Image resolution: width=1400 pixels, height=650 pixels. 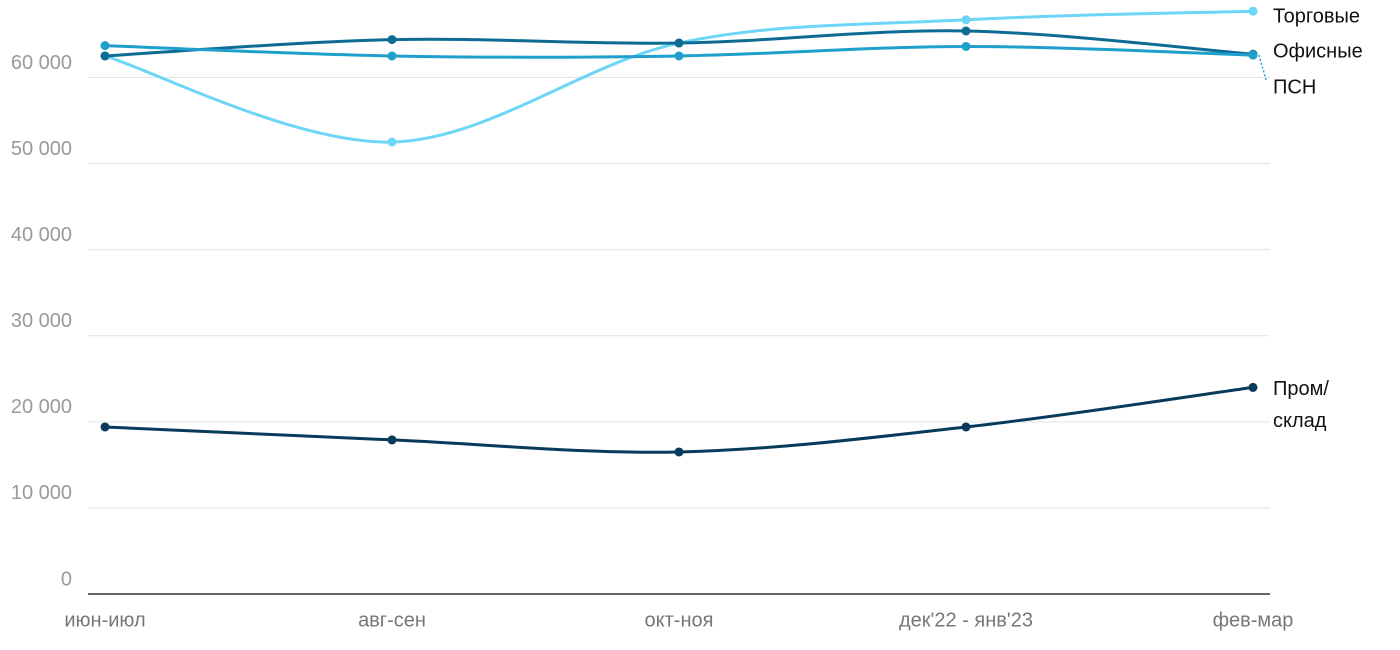 I want to click on y-tick-label: 20 000, so click(x=41, y=407).